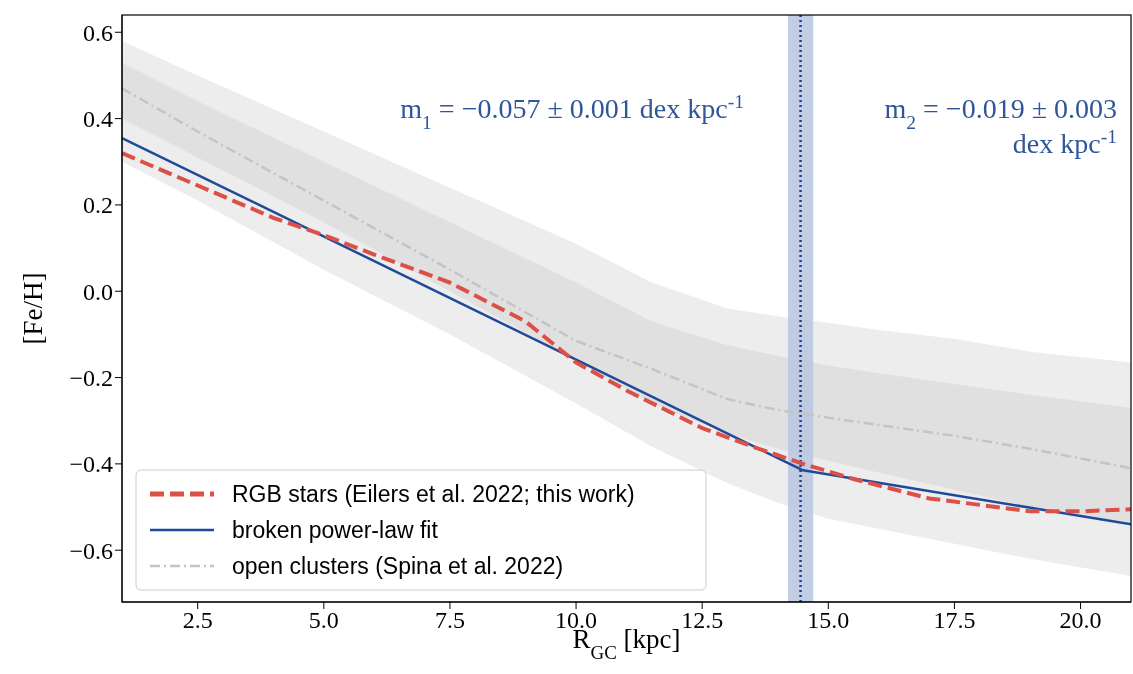  I want to click on y-tick-label: 0.4, so click(98, 119).